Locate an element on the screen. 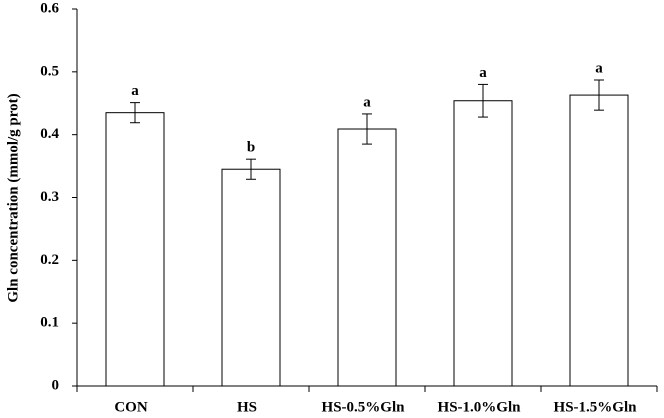 The width and height of the screenshot is (664, 418). x-tick-label: HS-1.5%Gln is located at coordinates (596, 407).